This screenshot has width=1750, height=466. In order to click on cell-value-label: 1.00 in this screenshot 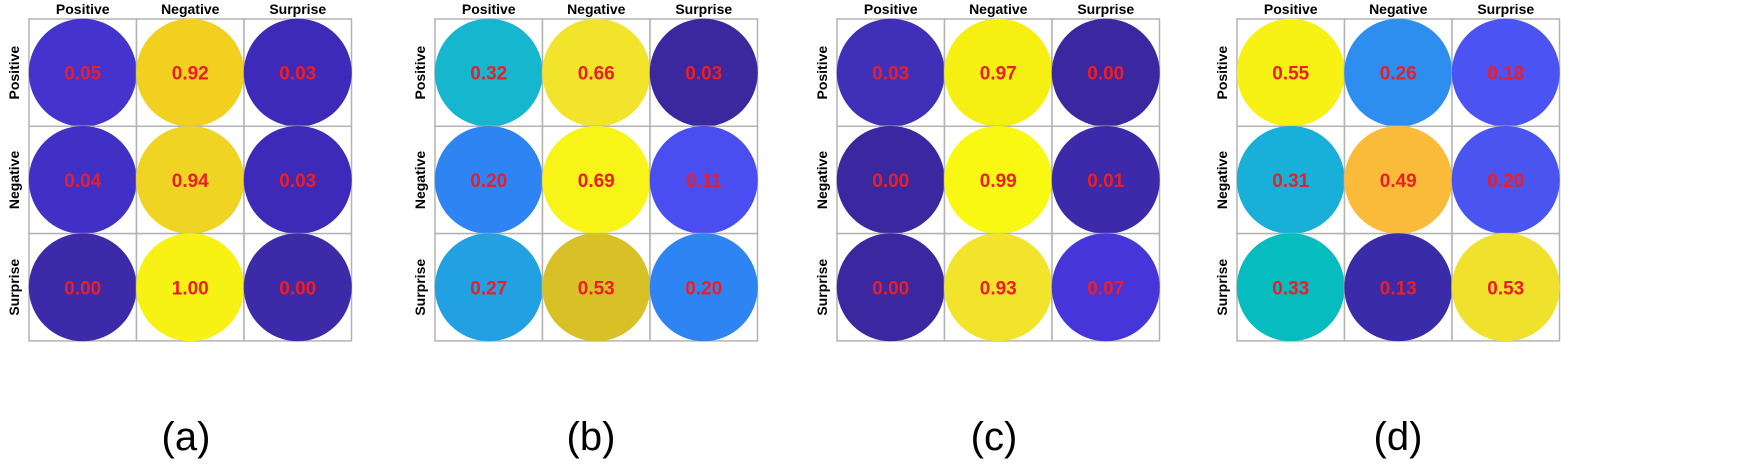, I will do `click(190, 288)`.